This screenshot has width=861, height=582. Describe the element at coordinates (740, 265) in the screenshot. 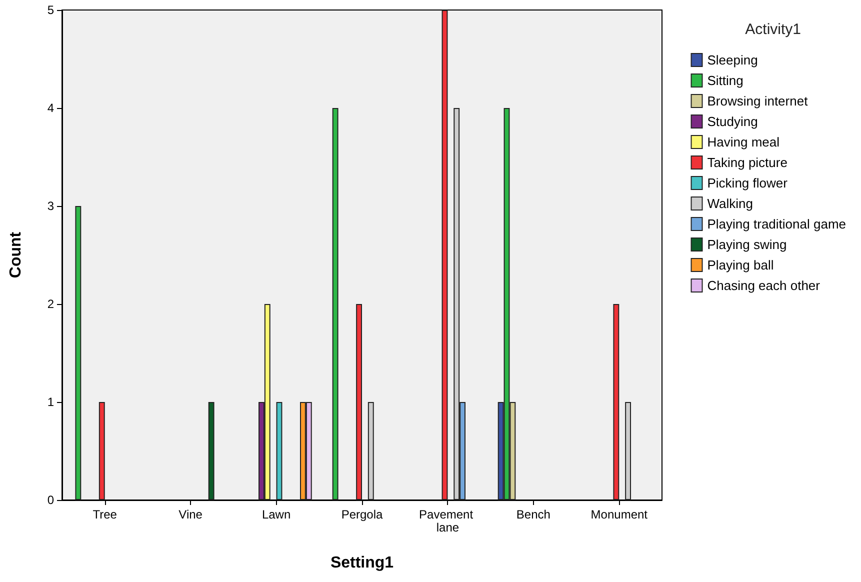

I see `legend-label: Playing ball` at that location.